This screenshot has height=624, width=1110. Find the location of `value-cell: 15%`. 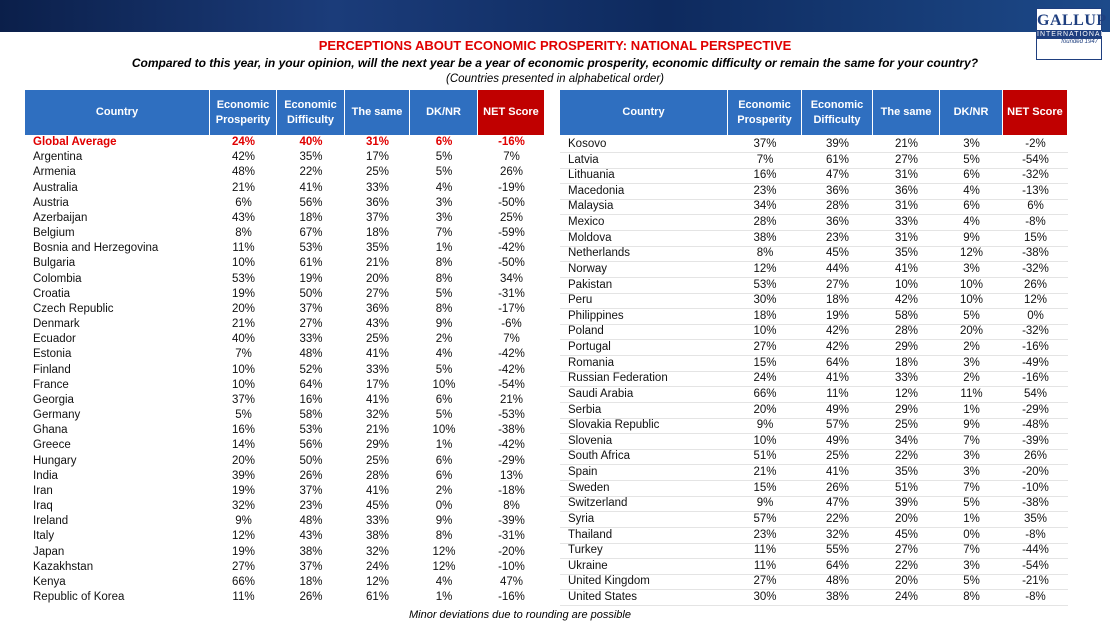

value-cell: 15% is located at coordinates (765, 362).